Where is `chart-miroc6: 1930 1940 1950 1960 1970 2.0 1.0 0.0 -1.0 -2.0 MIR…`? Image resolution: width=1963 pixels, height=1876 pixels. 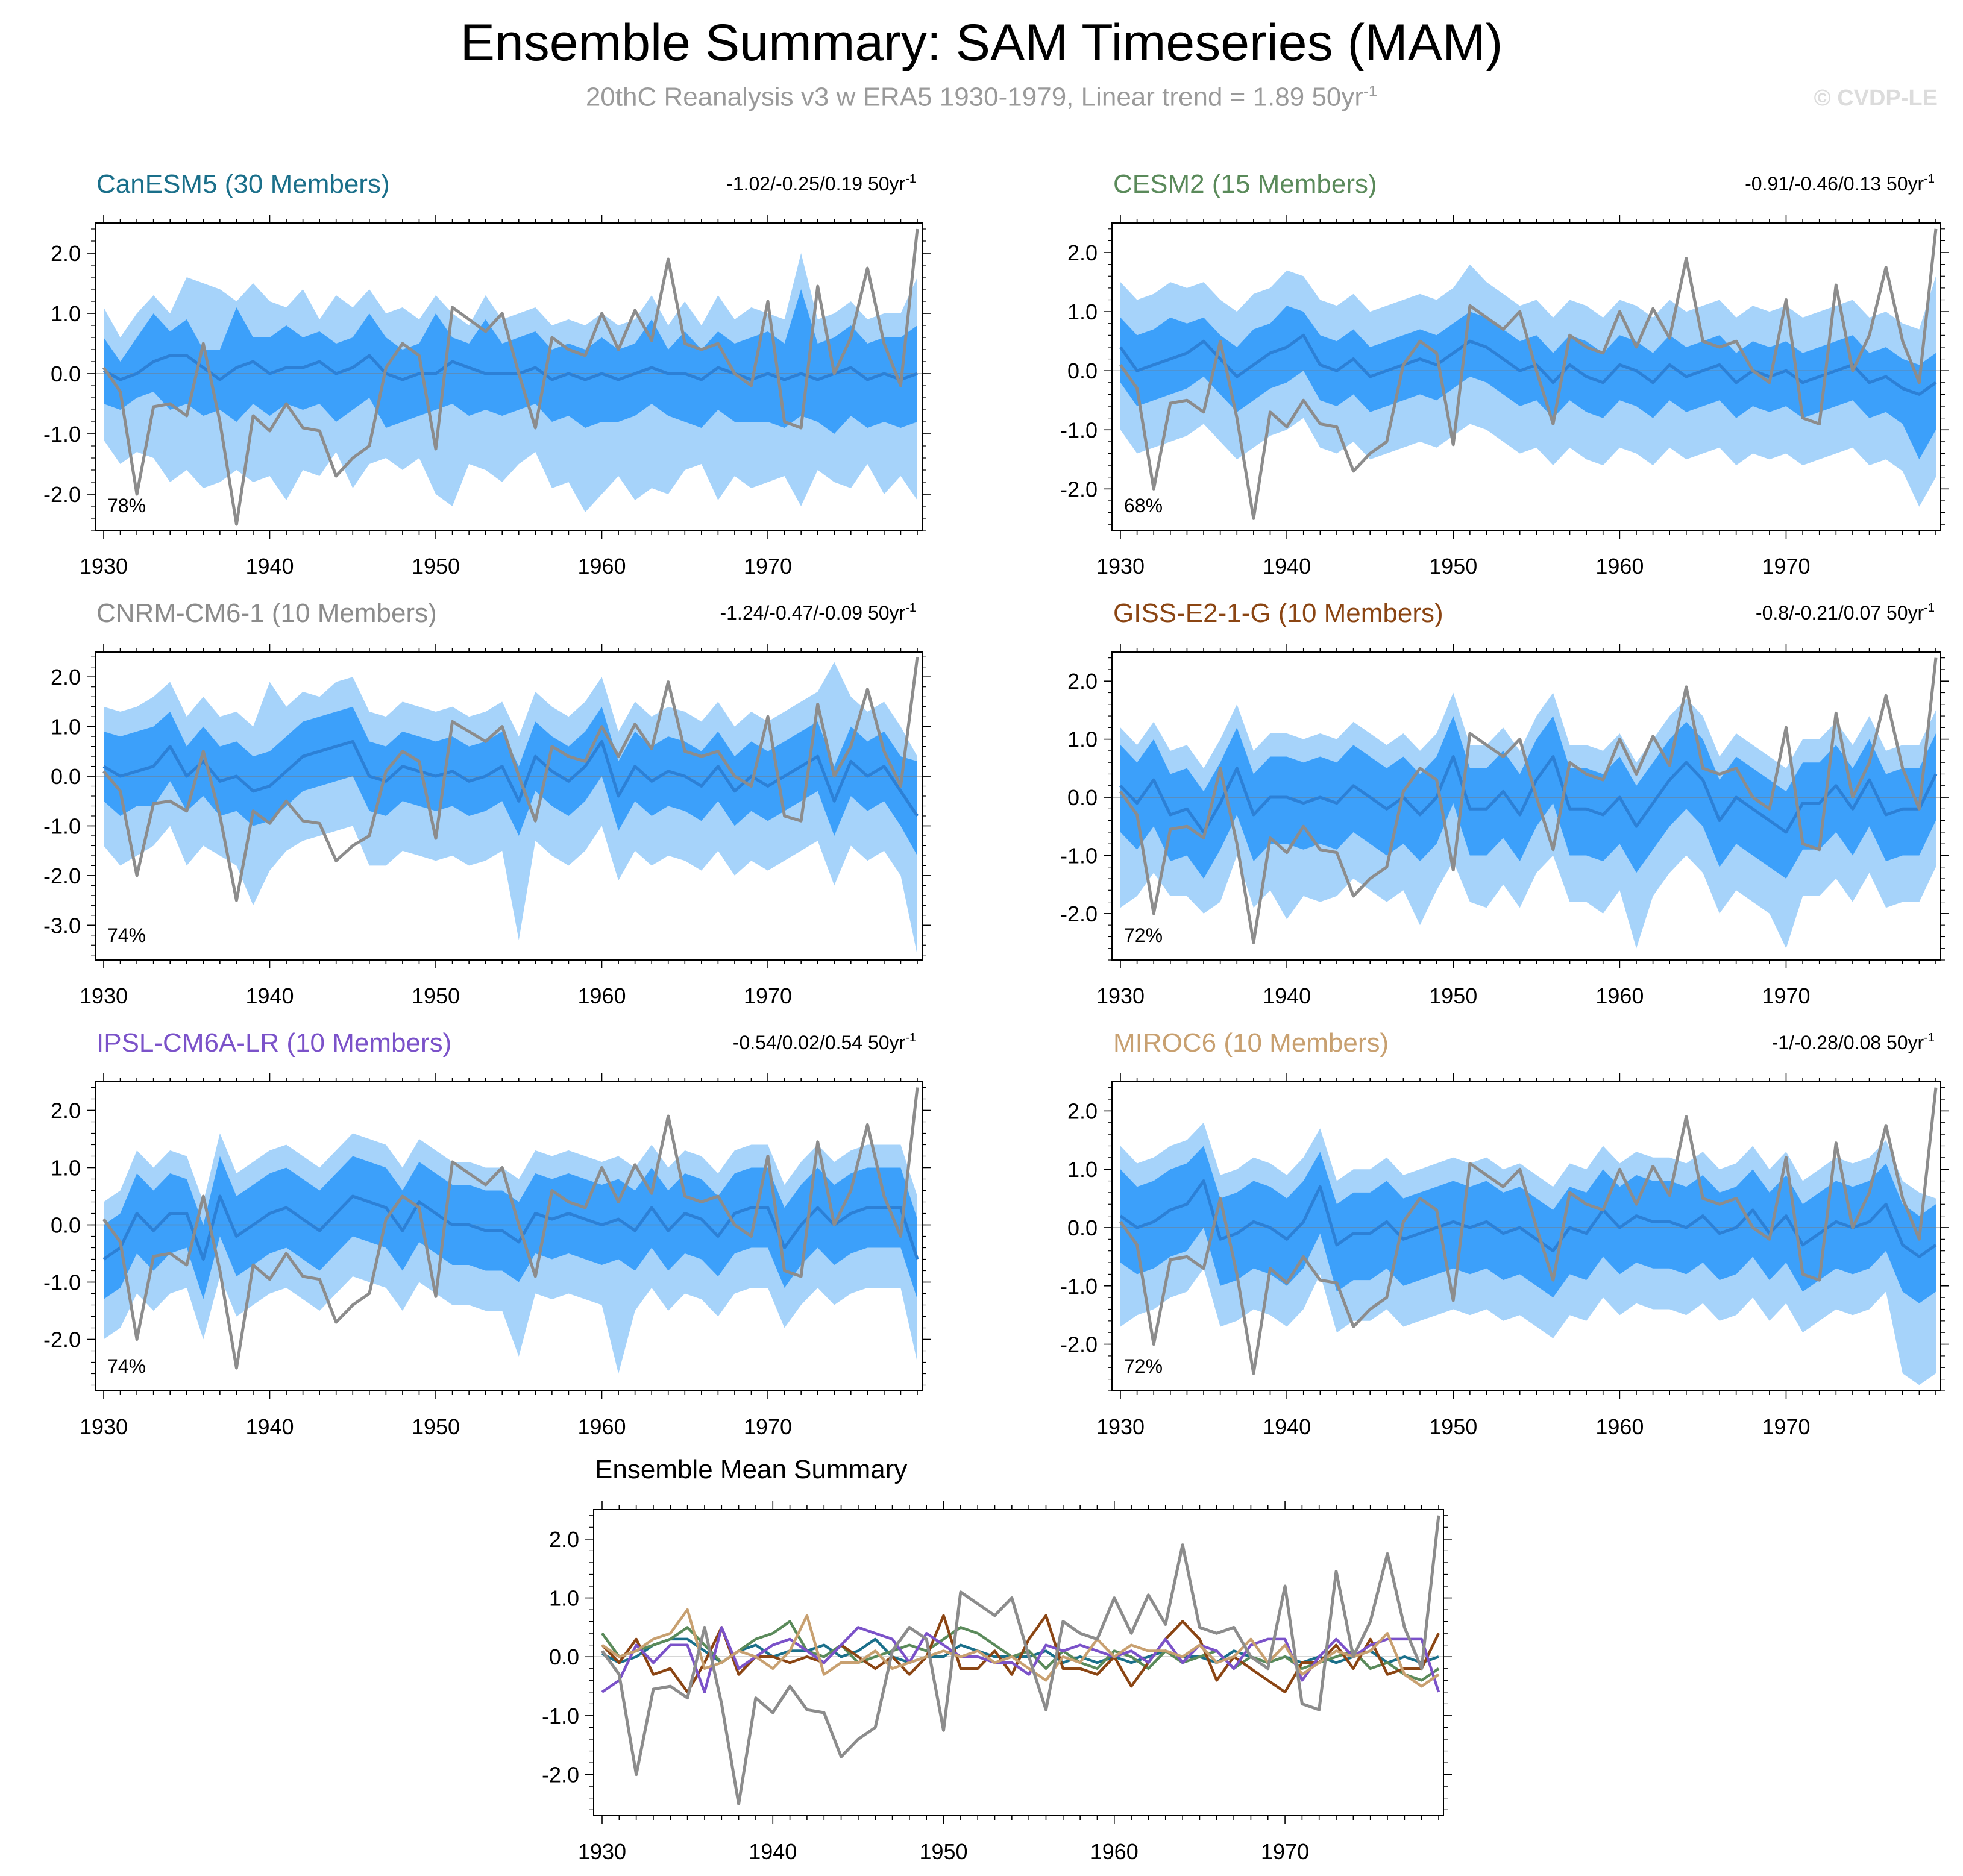 chart-miroc6: 1930 1940 1950 1960 1970 2.0 1.0 0.0 -1.0 -2.0 MIR… is located at coordinates (1504, 1233).